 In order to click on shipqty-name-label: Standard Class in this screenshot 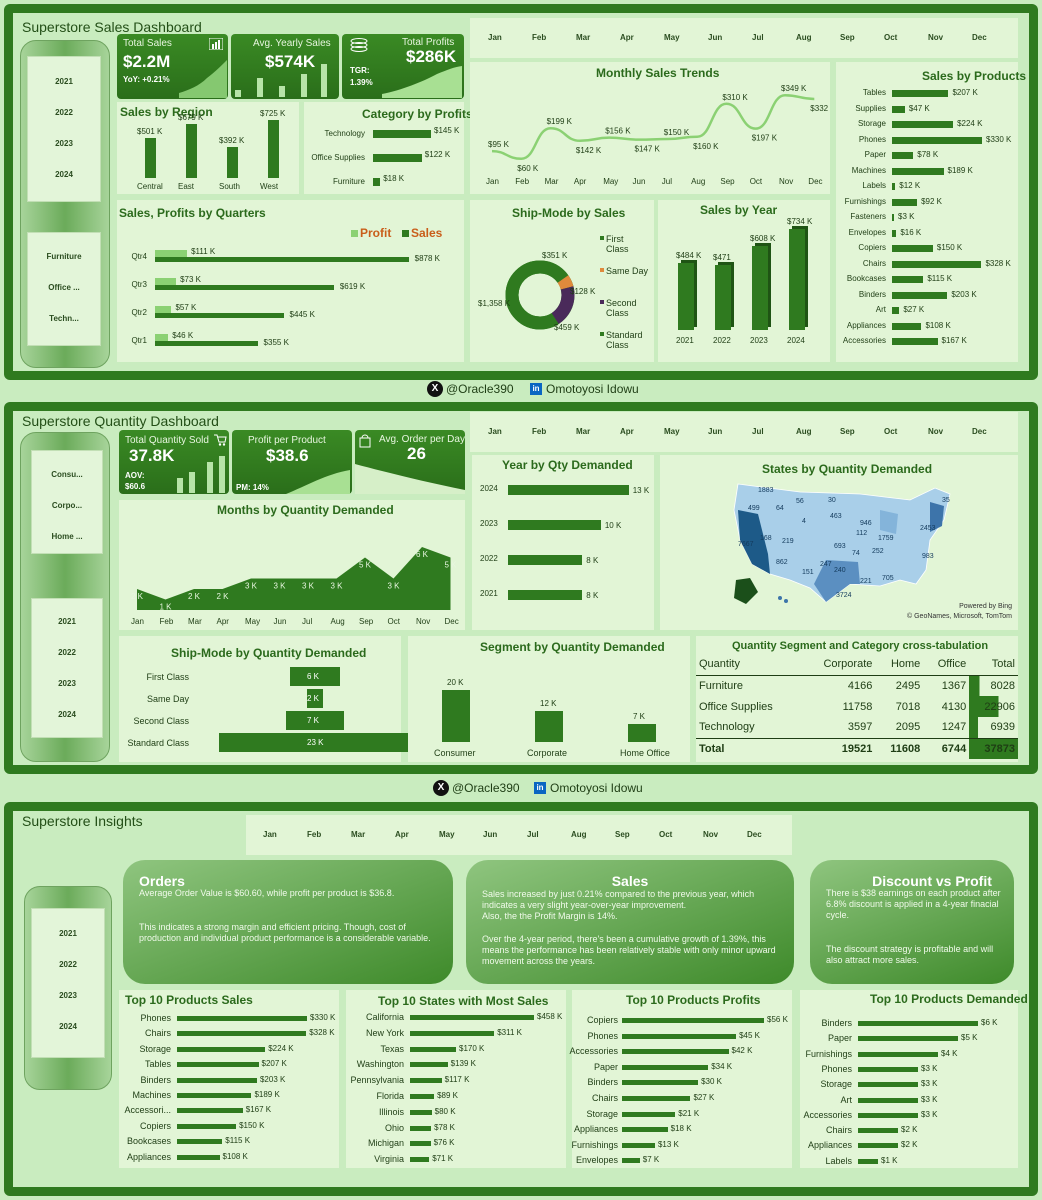, I will do `click(158, 743)`.